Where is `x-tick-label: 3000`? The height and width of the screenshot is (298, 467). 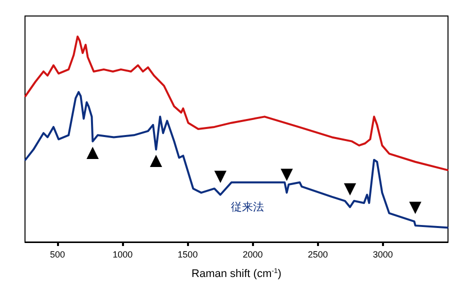
x-tick-label: 3000 is located at coordinates (382, 255).